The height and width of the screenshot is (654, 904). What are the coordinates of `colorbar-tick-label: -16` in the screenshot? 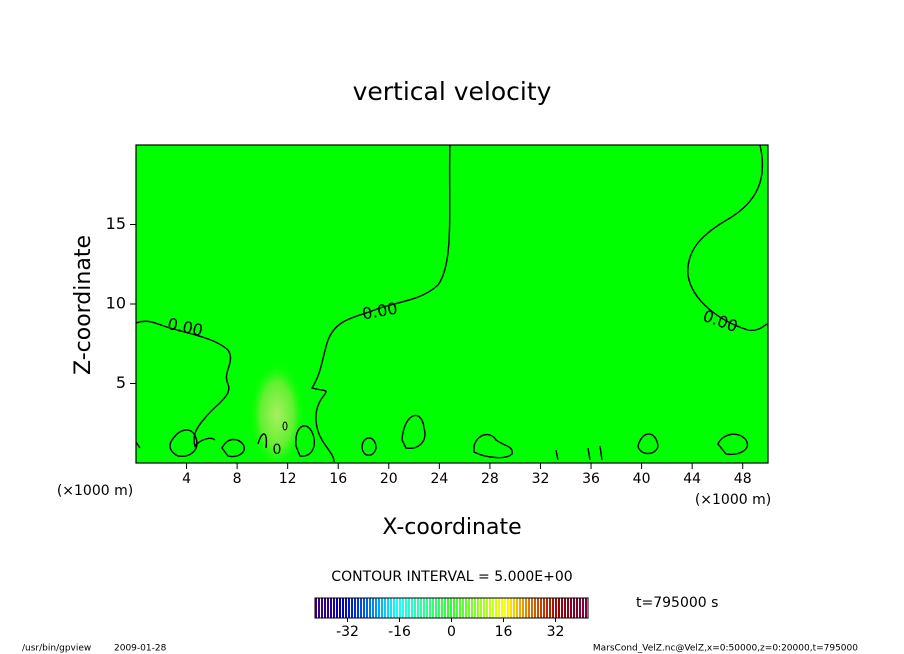 It's located at (399, 632).